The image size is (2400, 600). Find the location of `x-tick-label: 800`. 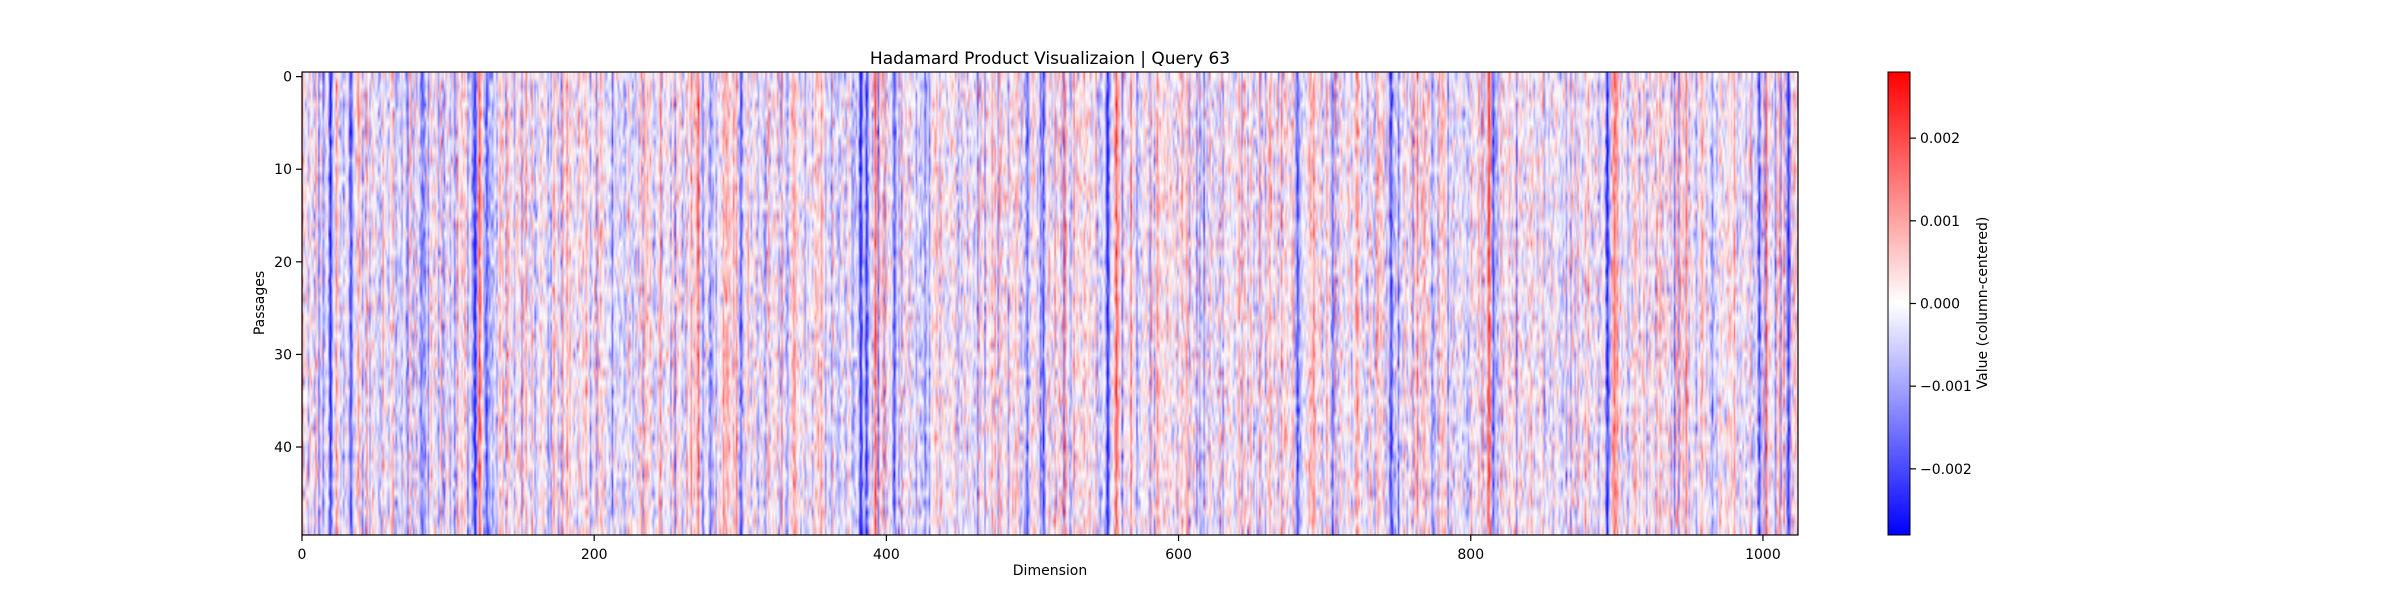

x-tick-label: 800 is located at coordinates (1470, 555).